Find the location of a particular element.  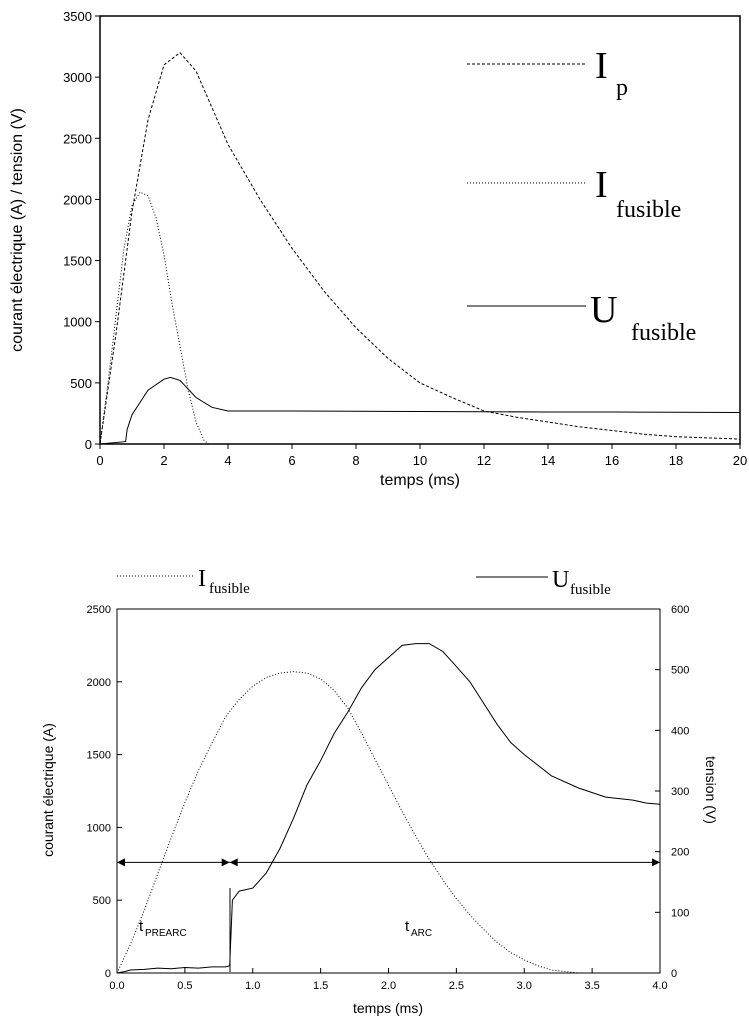

bottom-y2-tick-label: 600 is located at coordinates (680, 610).